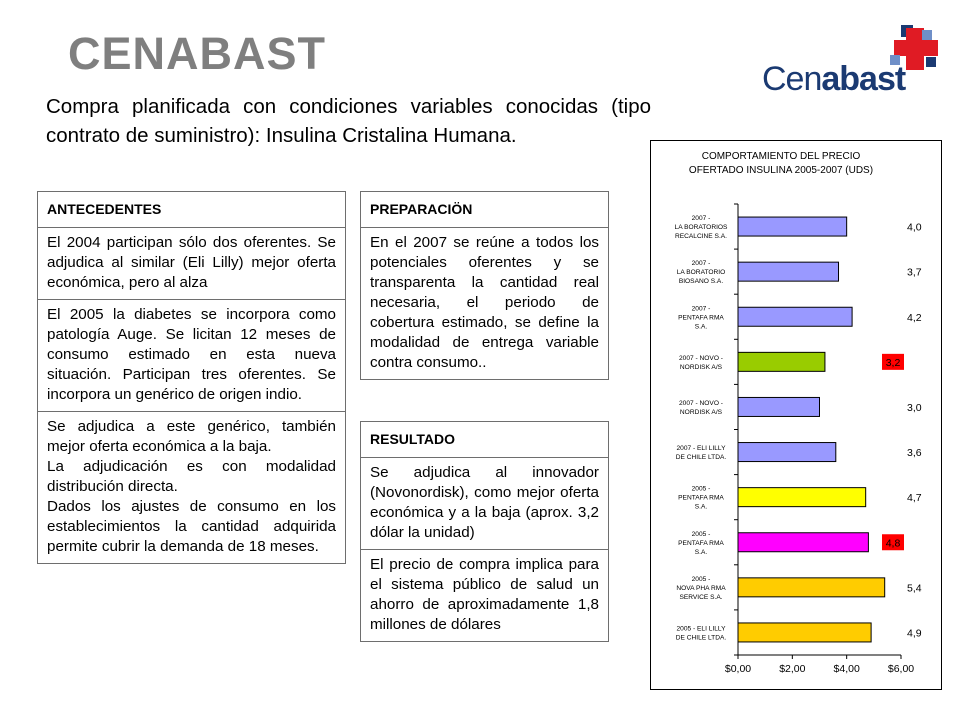 The image size is (960, 720). I want to click on logo-wordmark: Cenabast, so click(834, 79).